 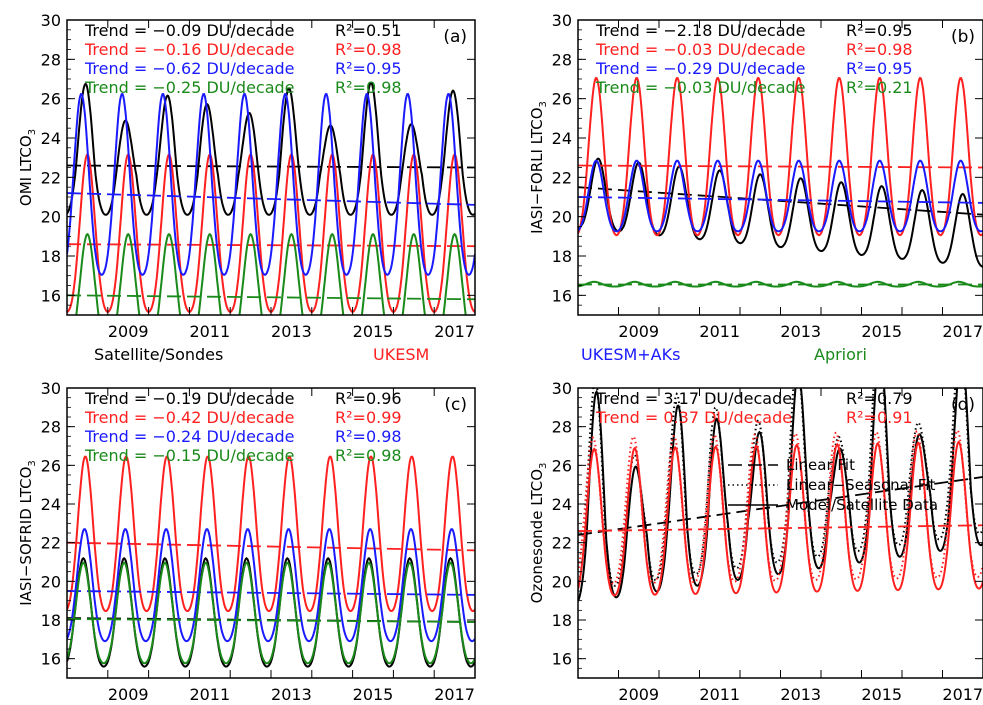 What do you see at coordinates (860, 485) in the screenshot?
I see `inner-legend-label: Linear−Seasonal Fit` at bounding box center [860, 485].